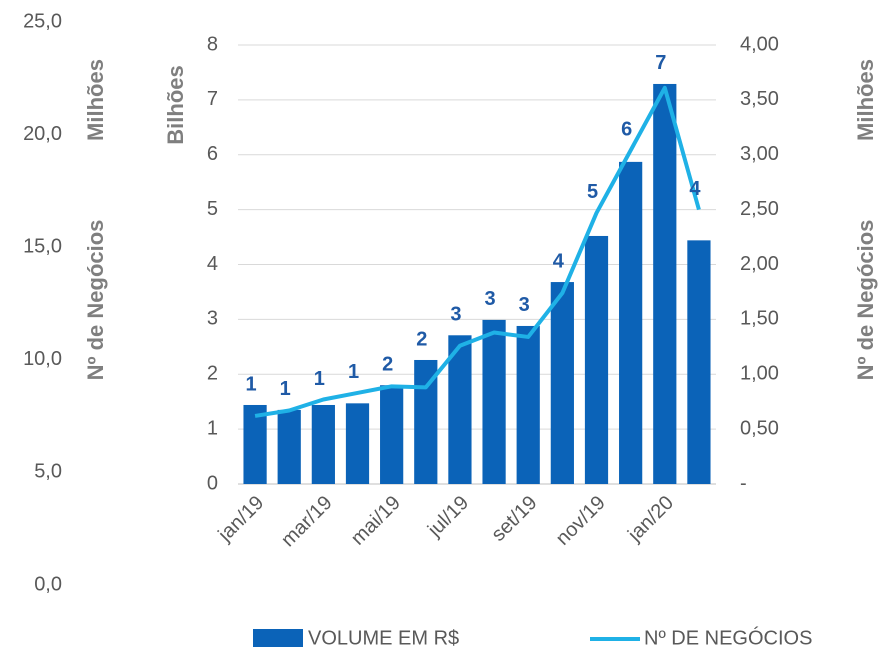 This screenshot has width=879, height=656. I want to click on y2-tick-label: 4,00, so click(759, 44).